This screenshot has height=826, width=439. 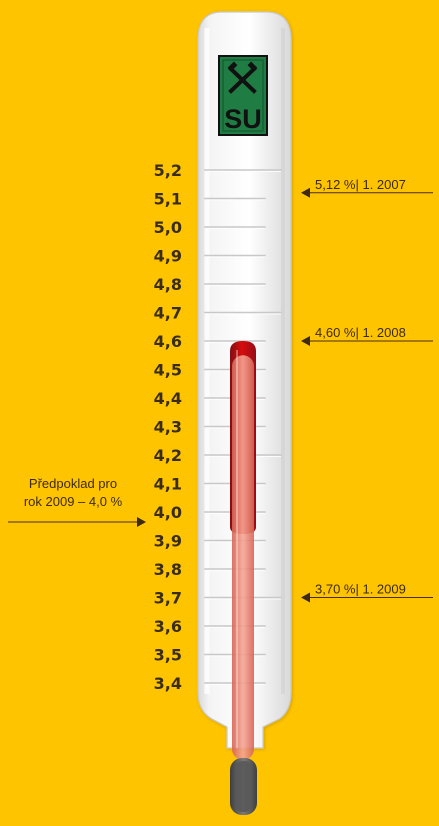 I want to click on reading-bar-2009, so click(x=243, y=557).